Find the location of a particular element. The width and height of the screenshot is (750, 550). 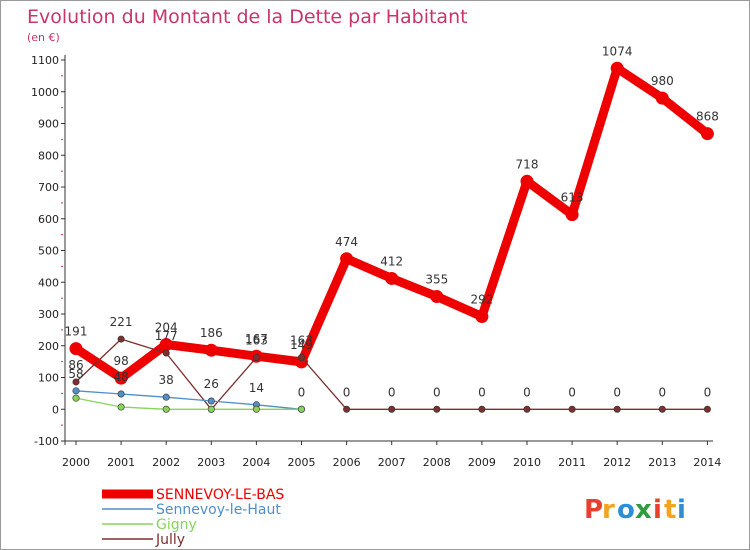

y-tick-label: 0 is located at coordinates (55, 409).